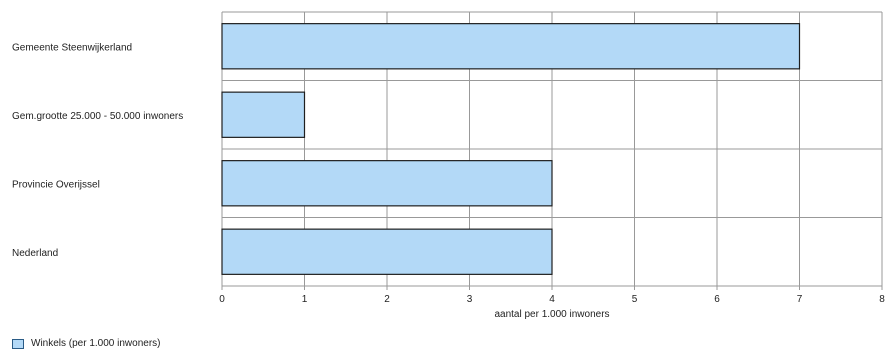 Image resolution: width=886 pixels, height=354 pixels. I want to click on tick-label-x: 6, so click(717, 299).